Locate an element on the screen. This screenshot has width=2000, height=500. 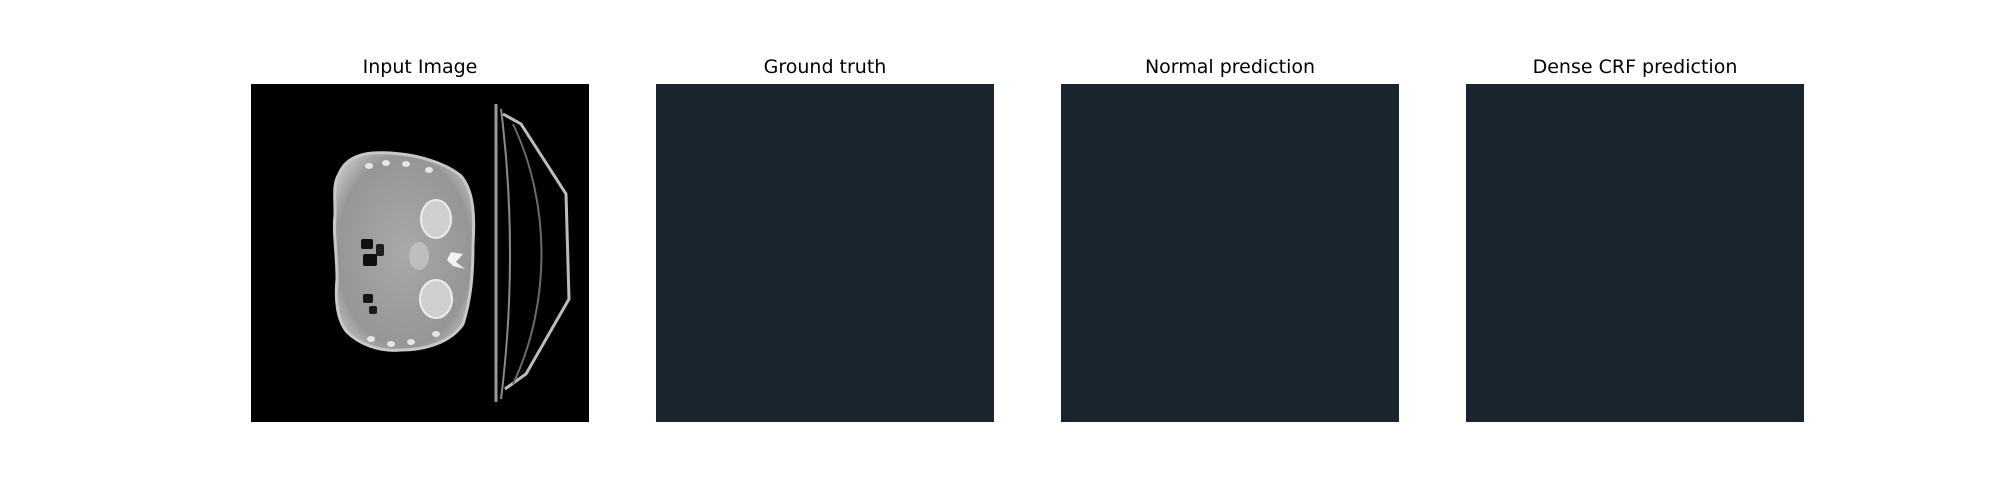
organ-center is located at coordinates (419, 256).